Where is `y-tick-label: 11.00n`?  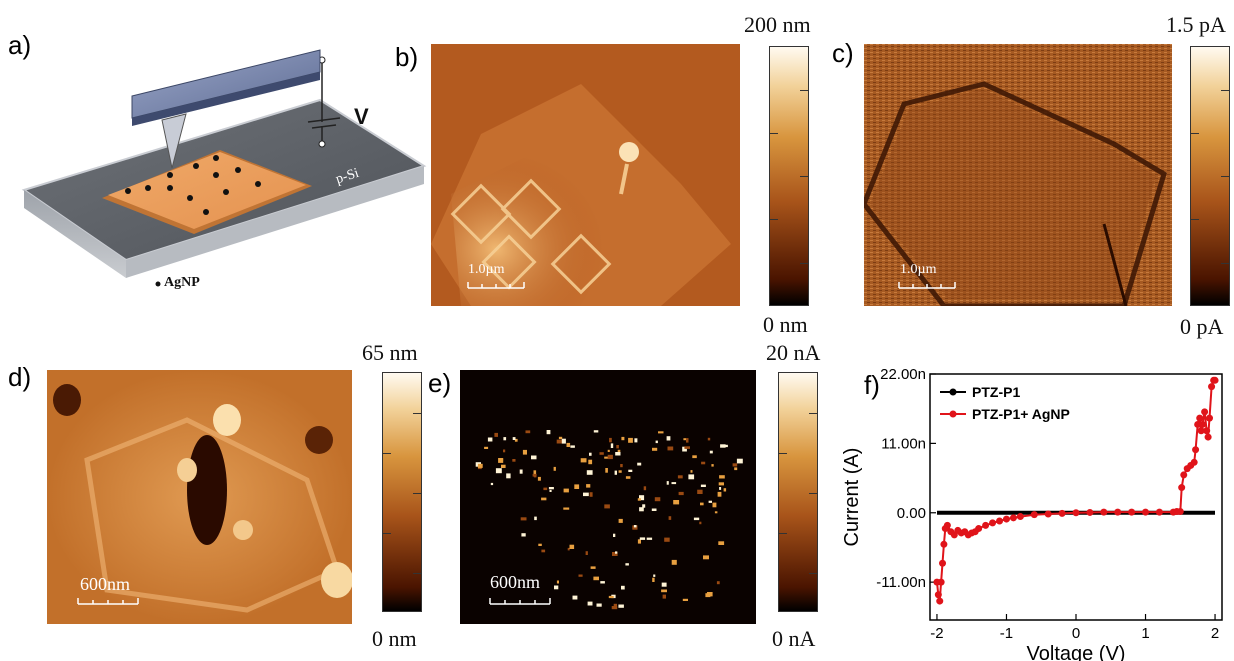
y-tick-label: 11.00n is located at coordinates (903, 443).